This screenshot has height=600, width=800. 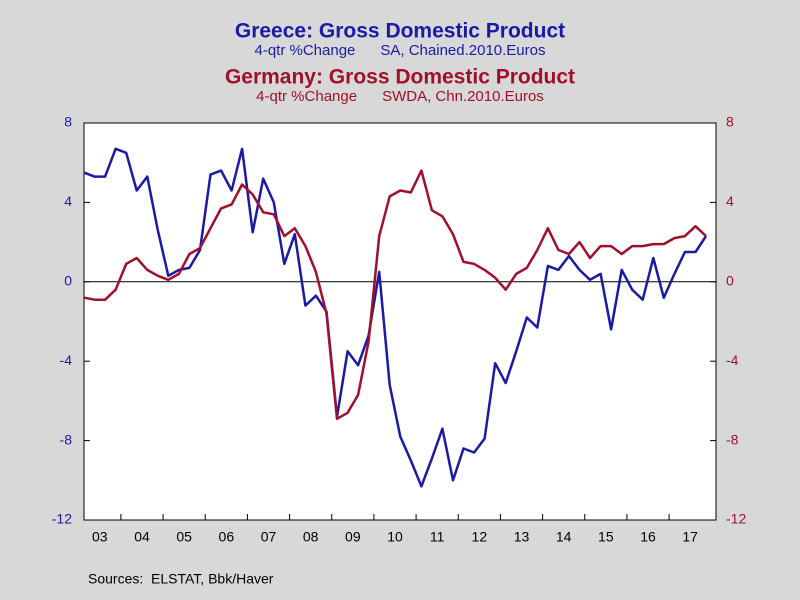 I want to click on x-tick-label: 09, so click(x=353, y=537).